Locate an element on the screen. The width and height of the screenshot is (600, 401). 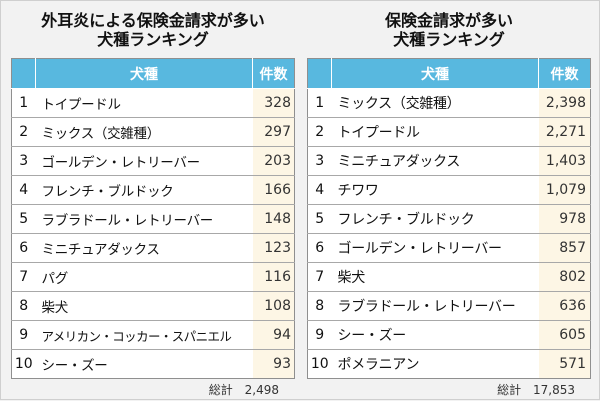
count-cell: 108 is located at coordinates (273, 306).